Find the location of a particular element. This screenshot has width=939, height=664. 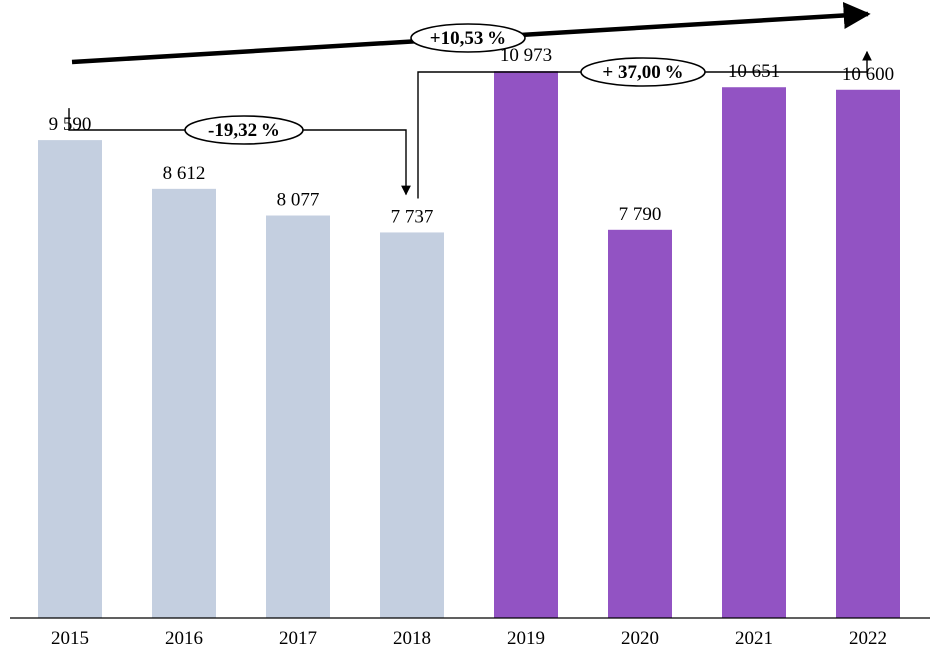

value-label-2015: 9 590 is located at coordinates (70, 124).